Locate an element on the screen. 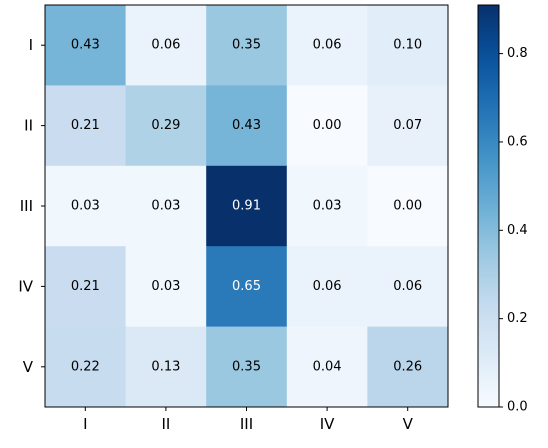 The height and width of the screenshot is (448, 548). y-tick-label: I is located at coordinates (31, 45).